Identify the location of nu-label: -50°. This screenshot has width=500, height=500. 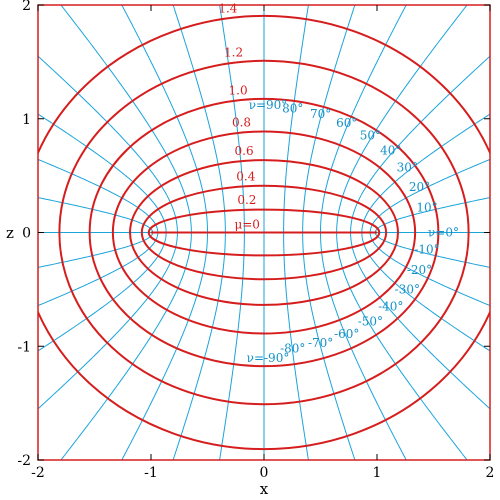
(370, 322).